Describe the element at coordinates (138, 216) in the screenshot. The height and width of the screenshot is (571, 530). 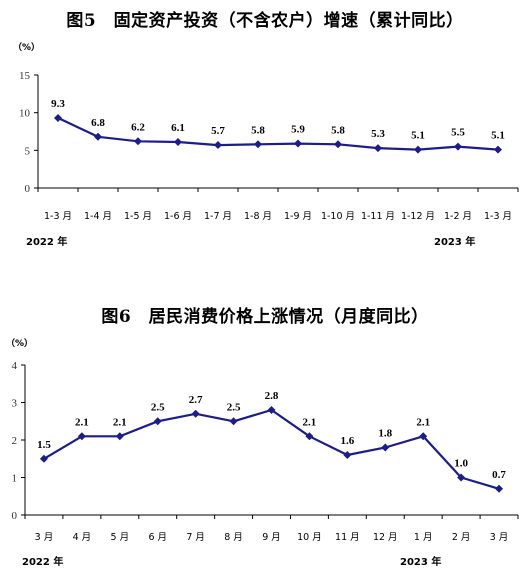
I see `x-tick-label: 1-5 月` at that location.